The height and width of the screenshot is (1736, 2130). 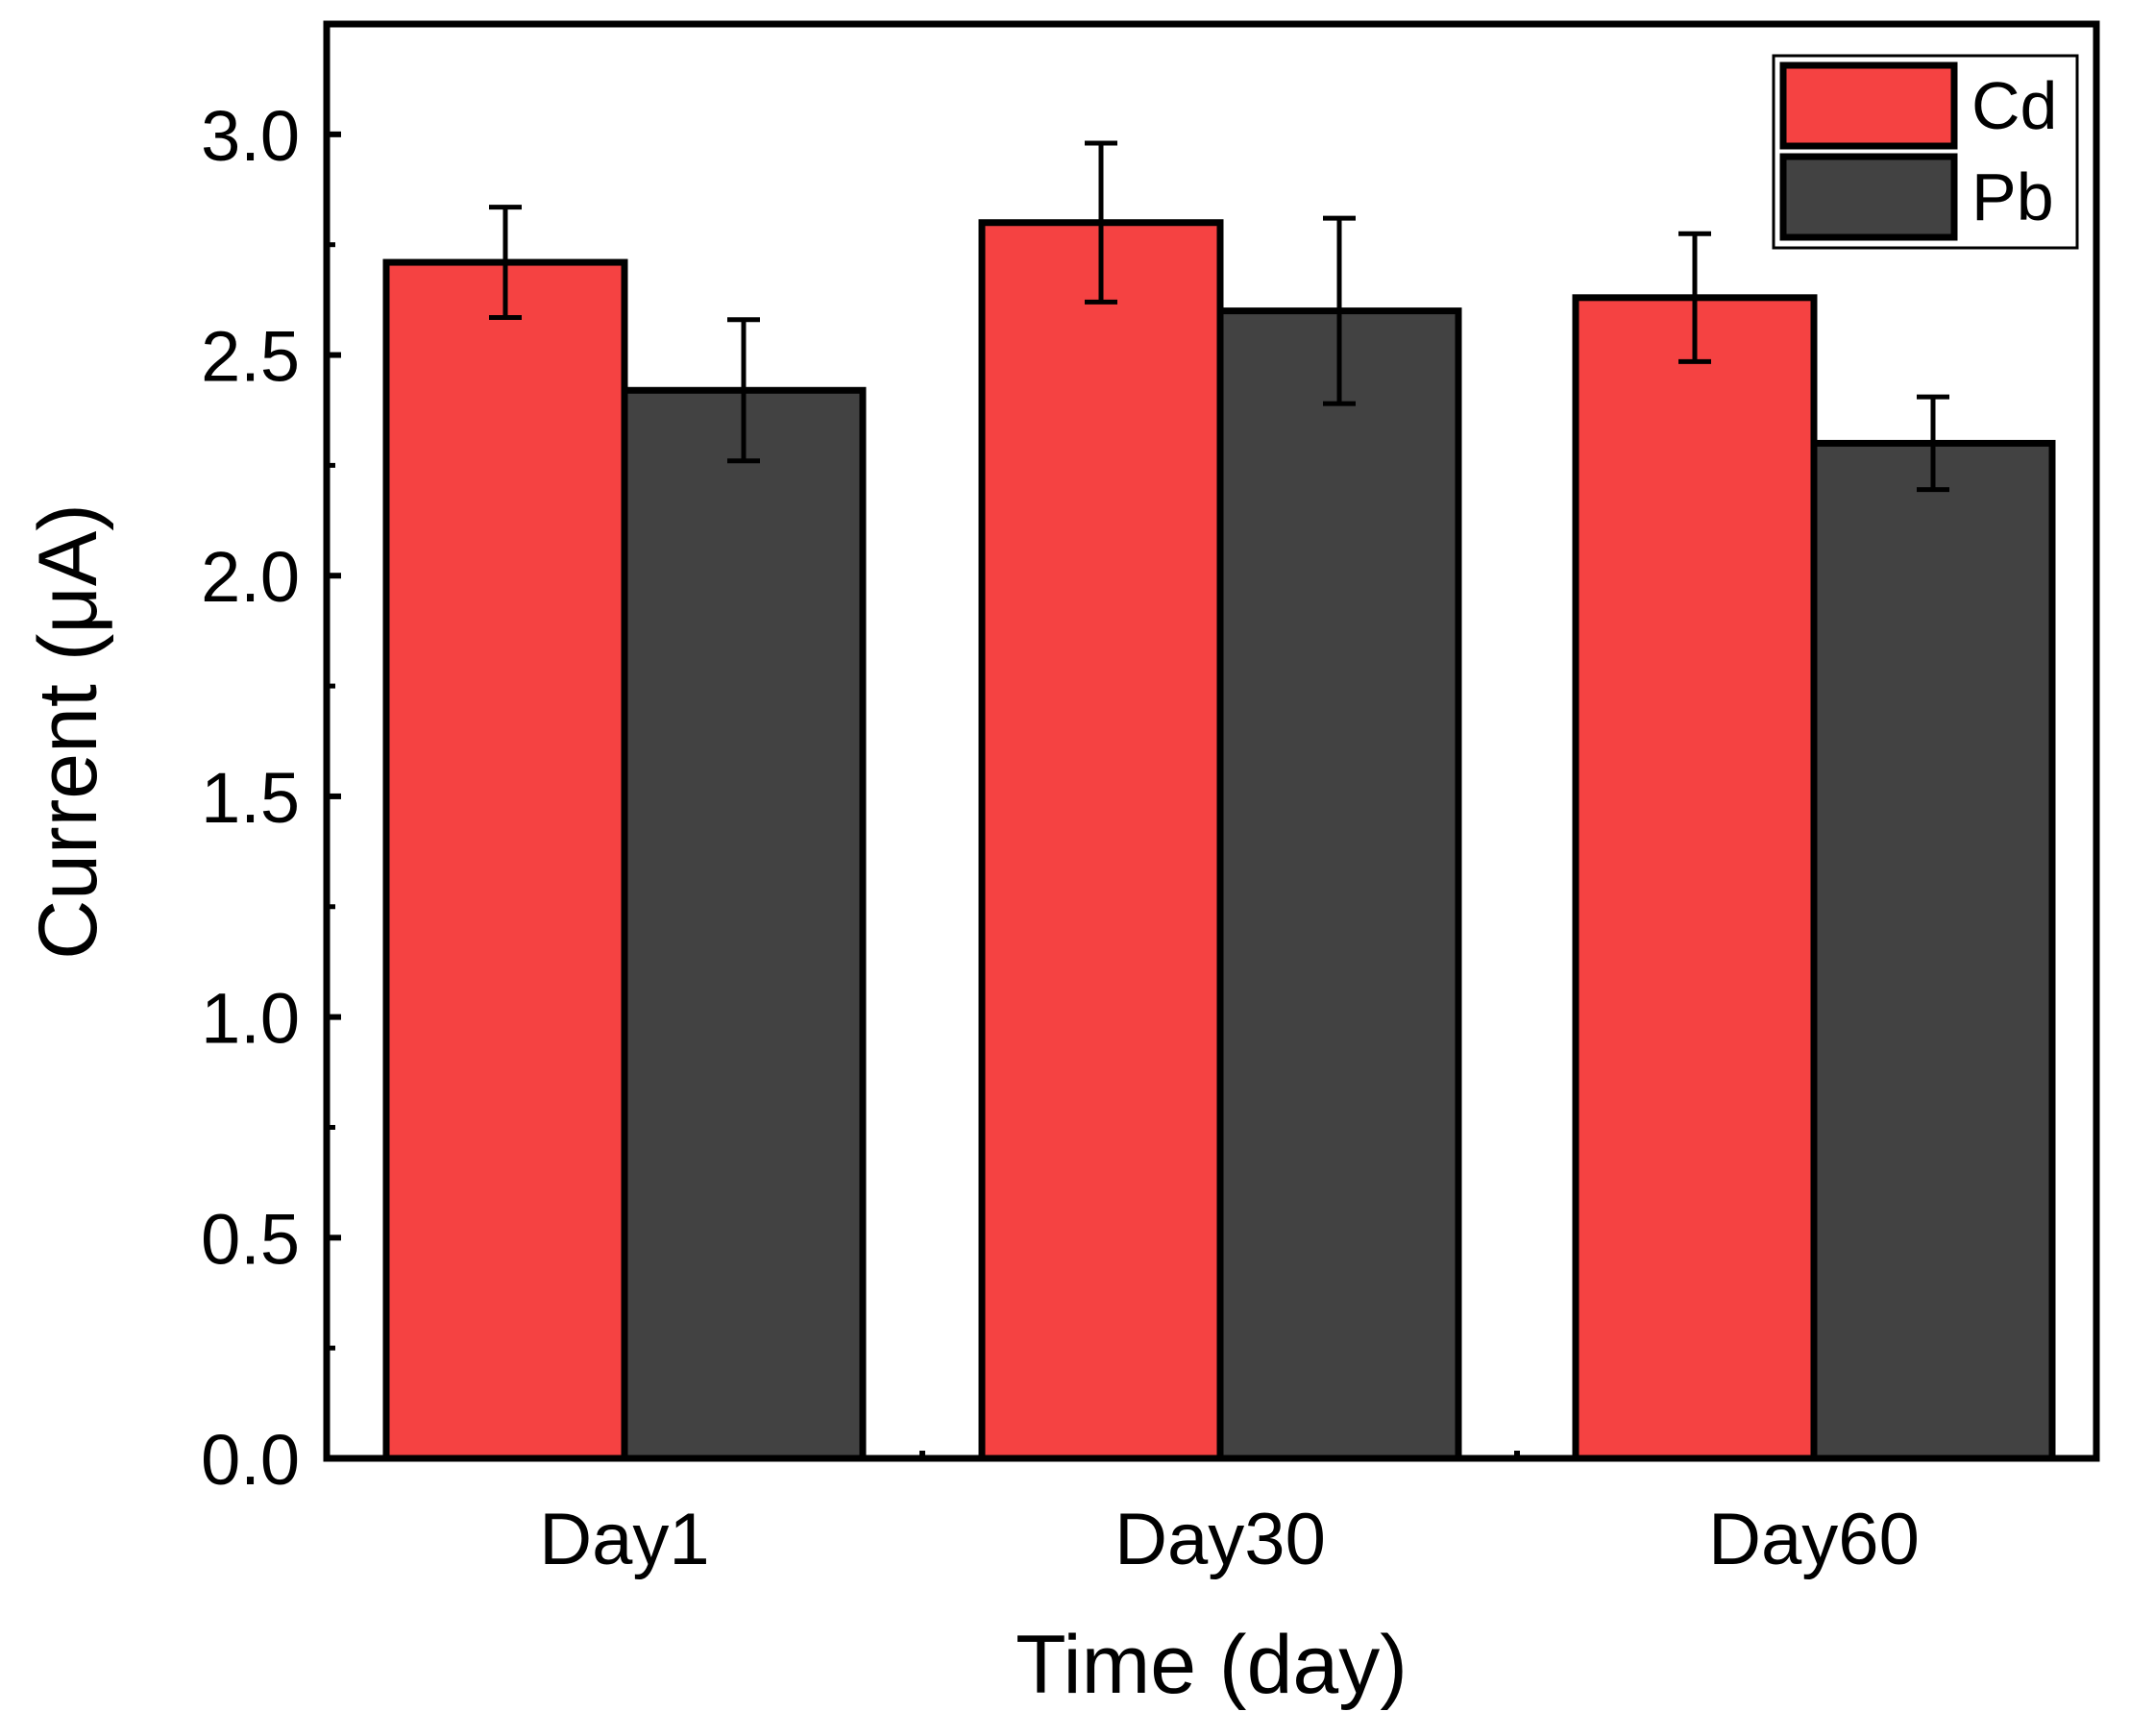 What do you see at coordinates (505, 860) in the screenshot?
I see `bar-cd-day1` at bounding box center [505, 860].